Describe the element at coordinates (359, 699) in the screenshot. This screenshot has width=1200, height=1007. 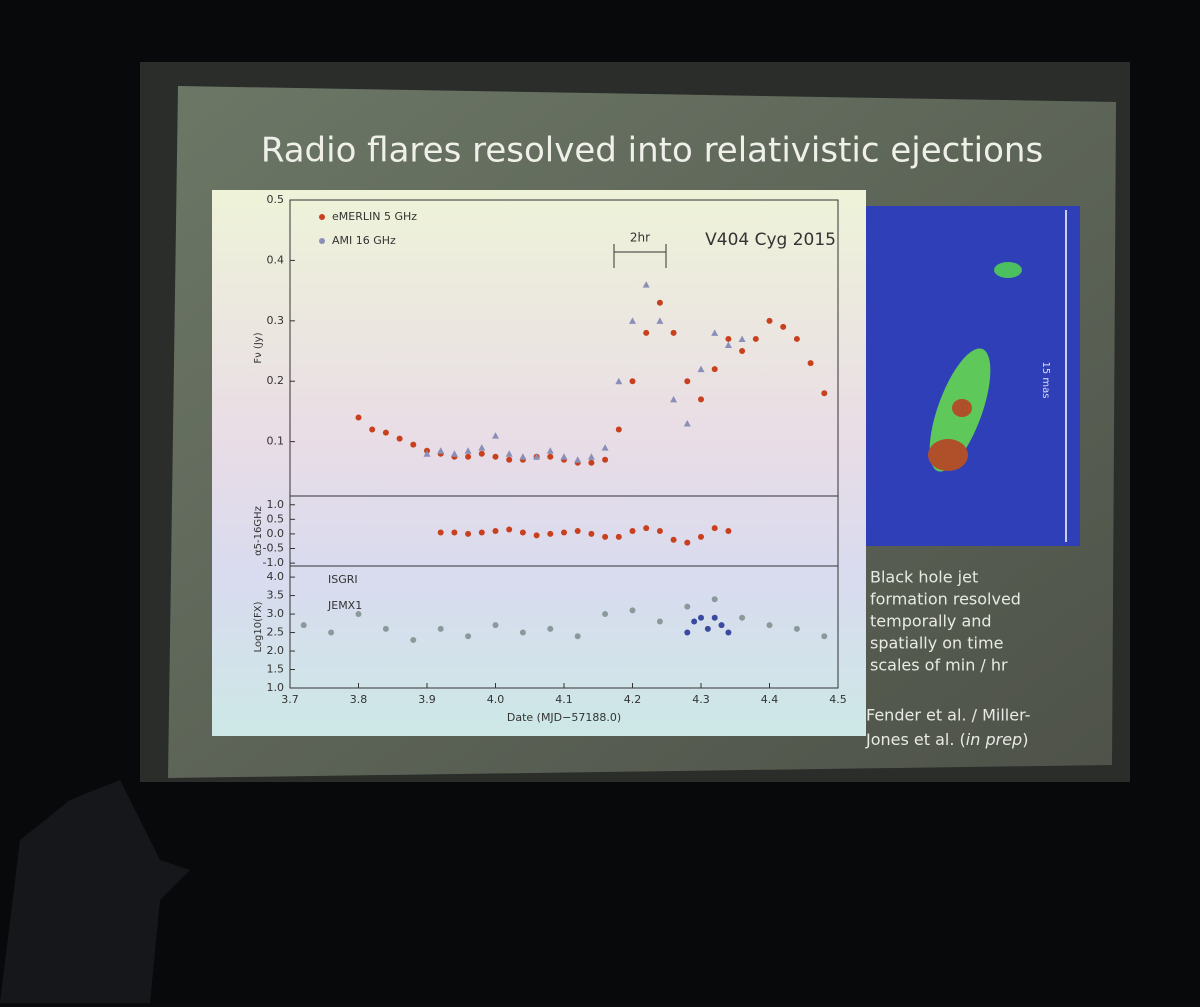
I see `x-tick-label: 3.8` at that location.